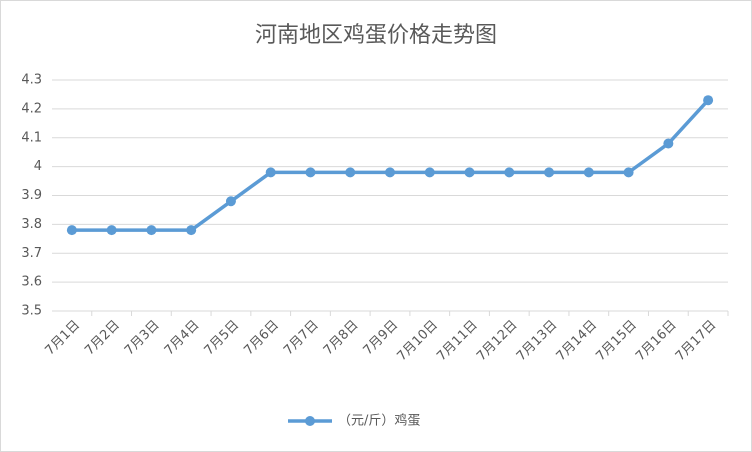  I want to click on y-tick-label: 4.1, so click(31, 137).